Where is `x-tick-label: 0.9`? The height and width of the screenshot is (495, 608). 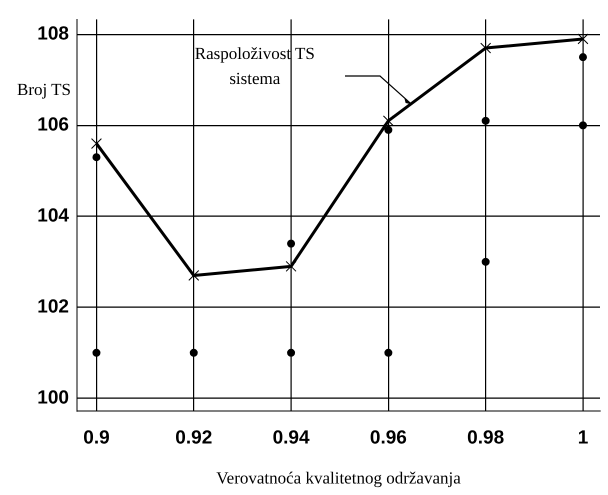 x-tick-label: 0.9 is located at coordinates (96, 438).